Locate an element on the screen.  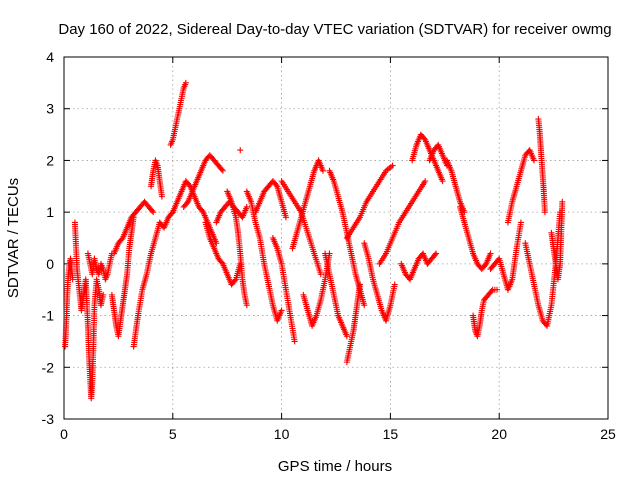
series-track-r is located at coordinates (301, 228).